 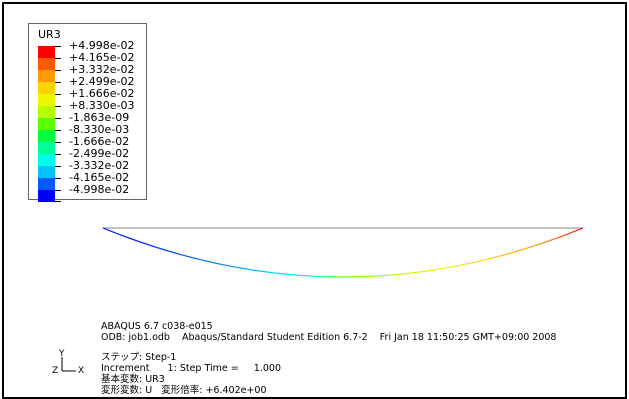 I want to click on triad-y-label: Y, so click(x=62, y=354).